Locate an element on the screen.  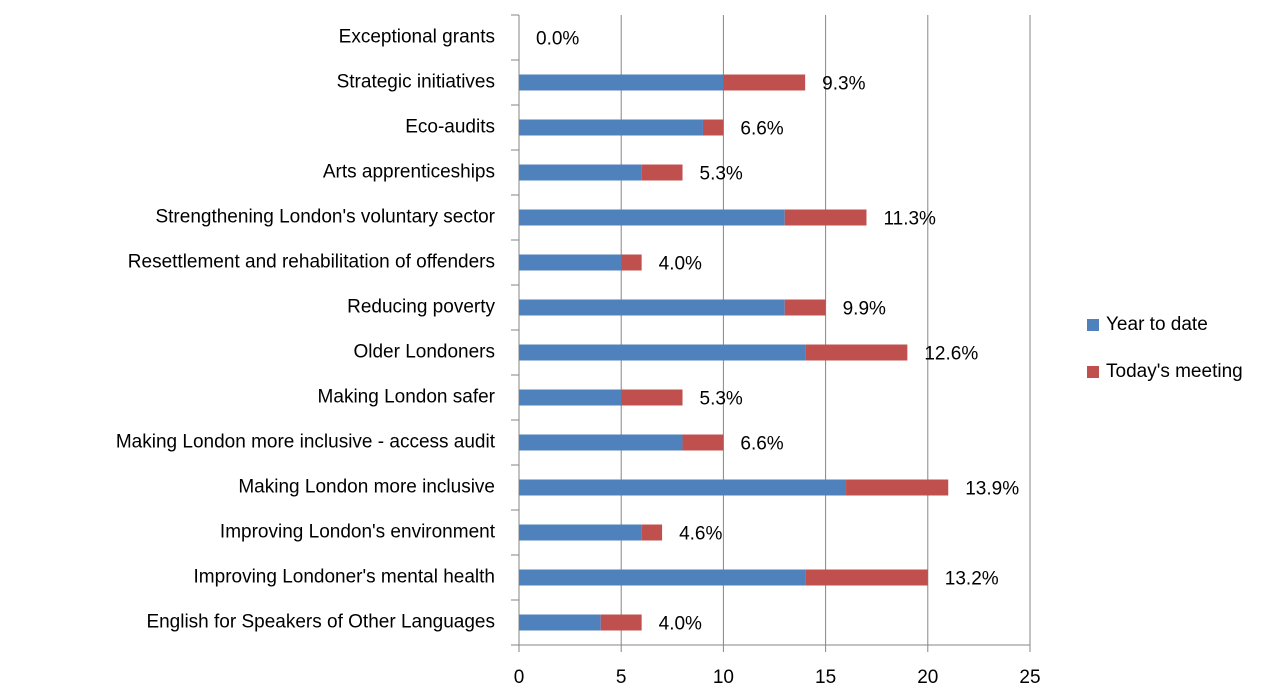
y-tick-label: Exceptional grants is located at coordinates (417, 37).